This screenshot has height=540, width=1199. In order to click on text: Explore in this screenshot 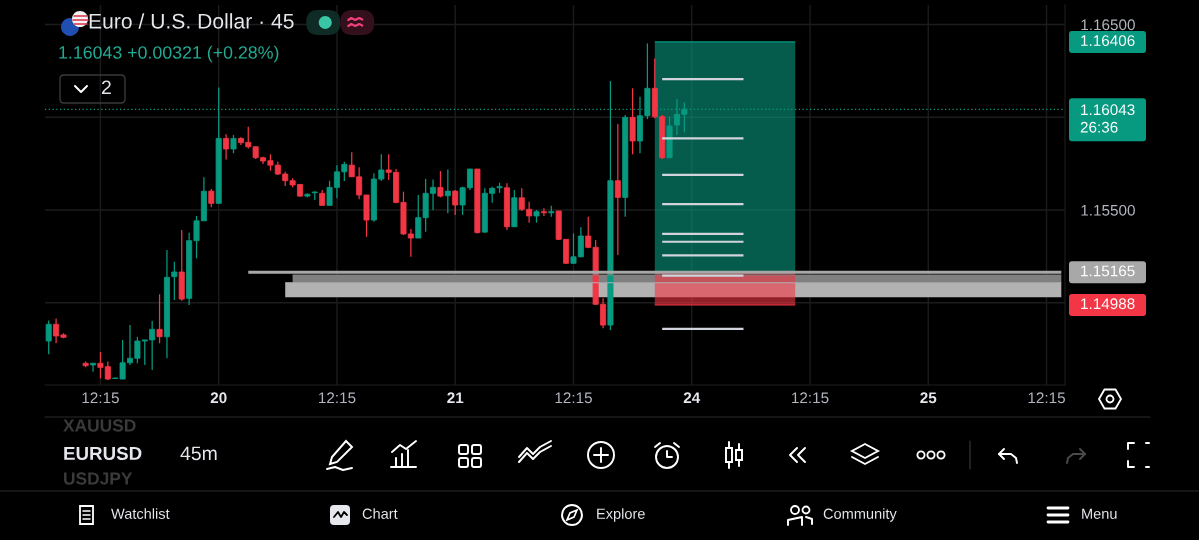, I will do `click(621, 515)`.